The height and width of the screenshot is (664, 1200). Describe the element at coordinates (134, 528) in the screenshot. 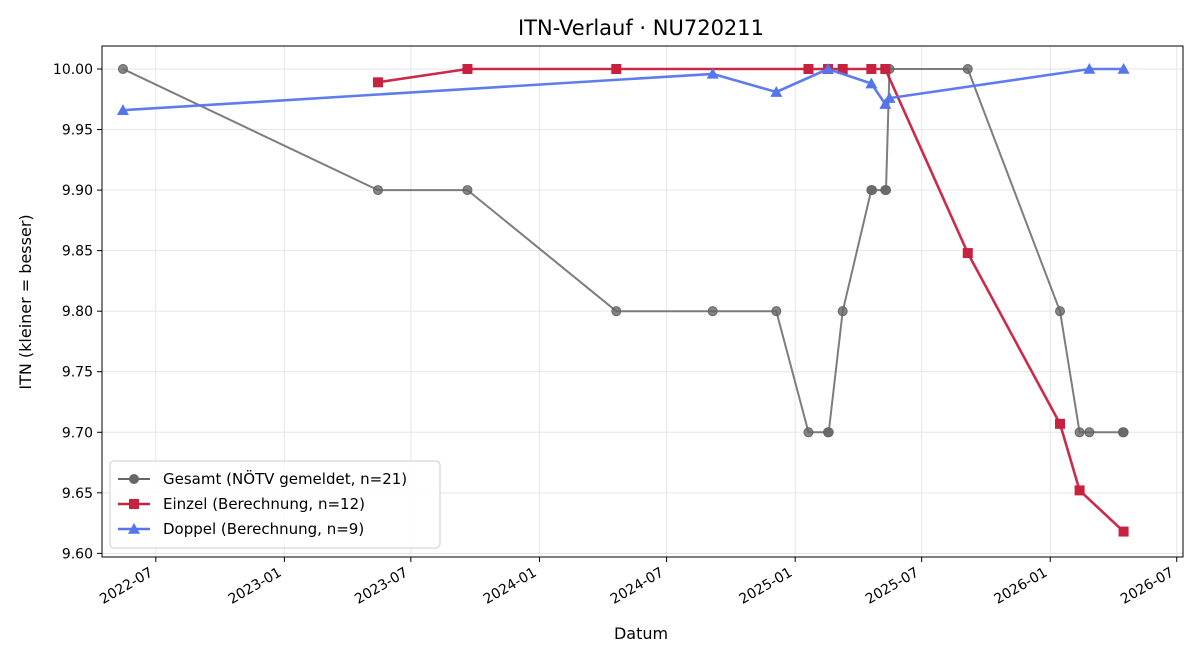

I see `legend-marker-doppel` at that location.